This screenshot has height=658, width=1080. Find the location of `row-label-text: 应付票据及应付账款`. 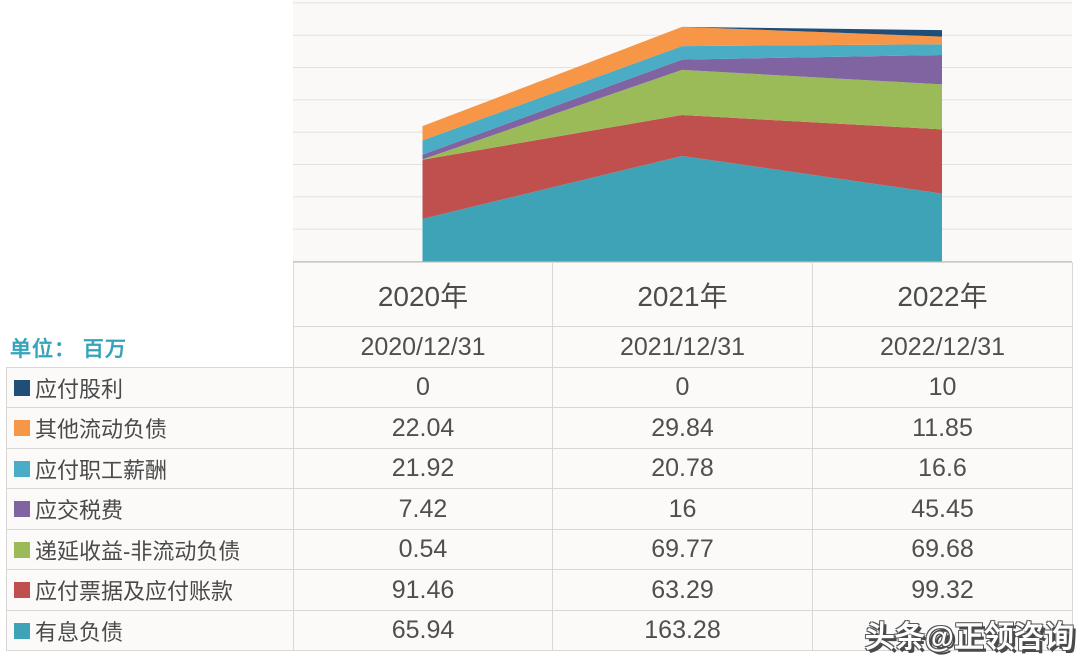

row-label-text: 应付票据及应付账款 is located at coordinates (134, 591).